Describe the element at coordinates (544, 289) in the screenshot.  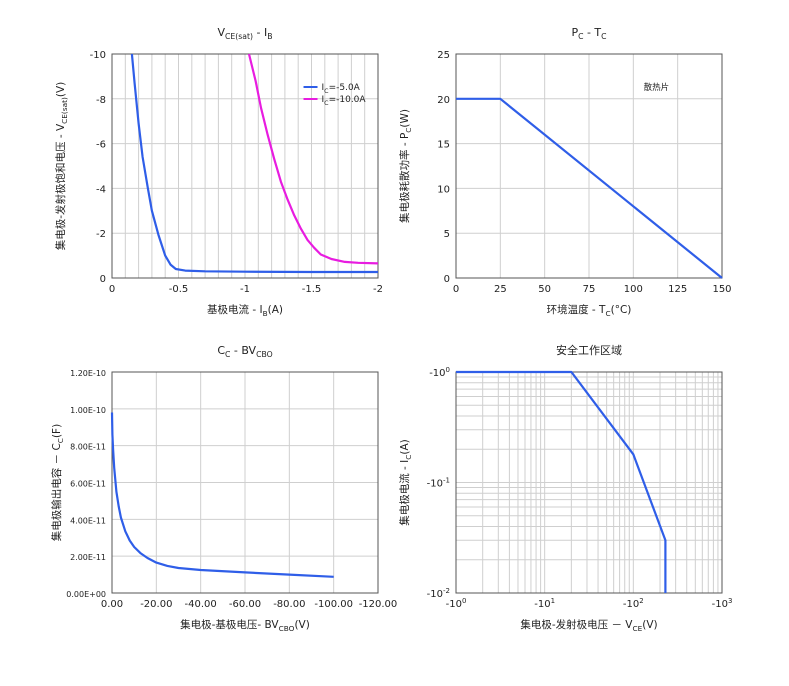
I see `x-tick-label: 50` at that location.